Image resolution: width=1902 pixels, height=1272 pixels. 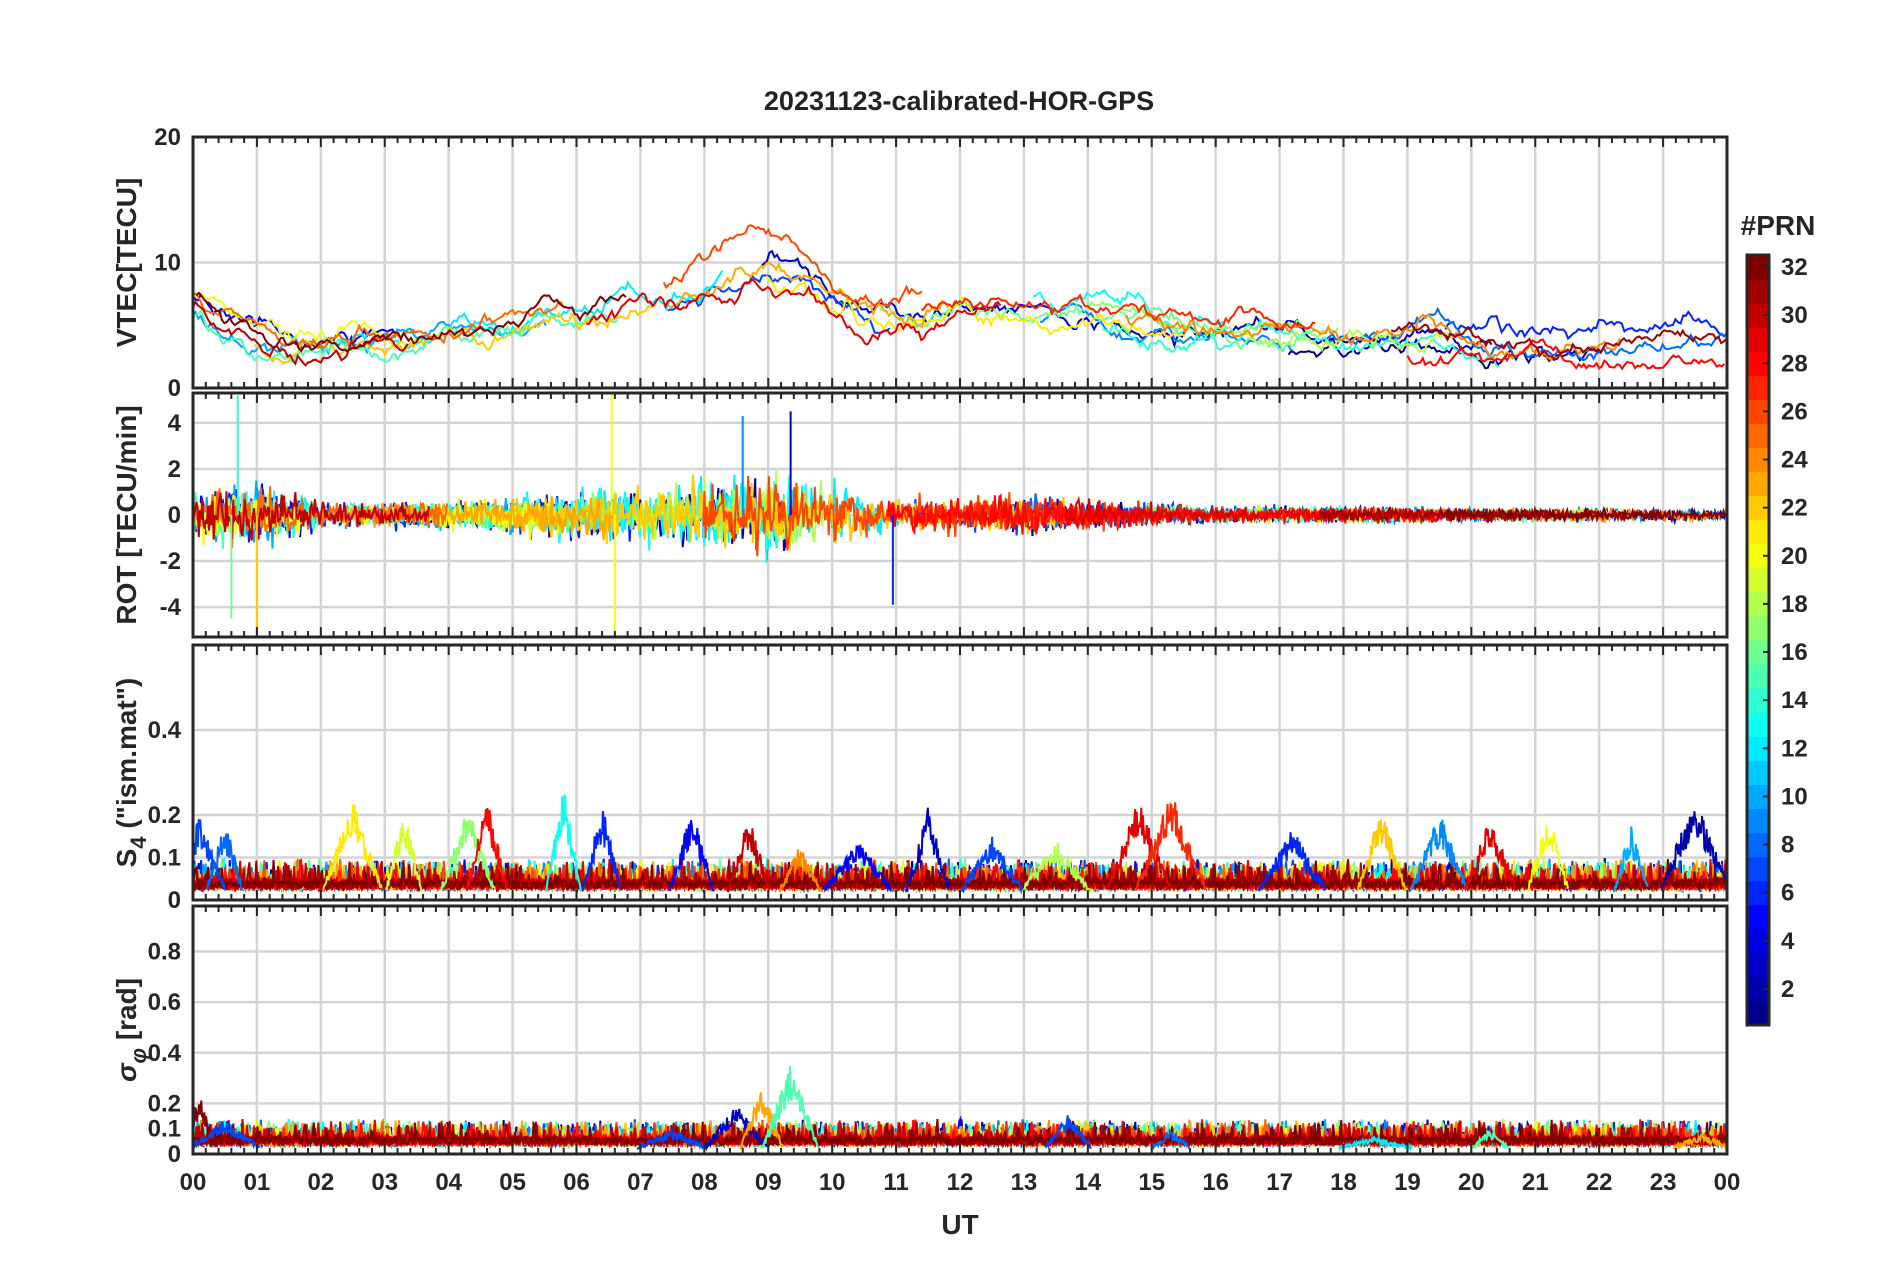 What do you see at coordinates (640, 1182) in the screenshot?
I see `x-tick-label: 07` at bounding box center [640, 1182].